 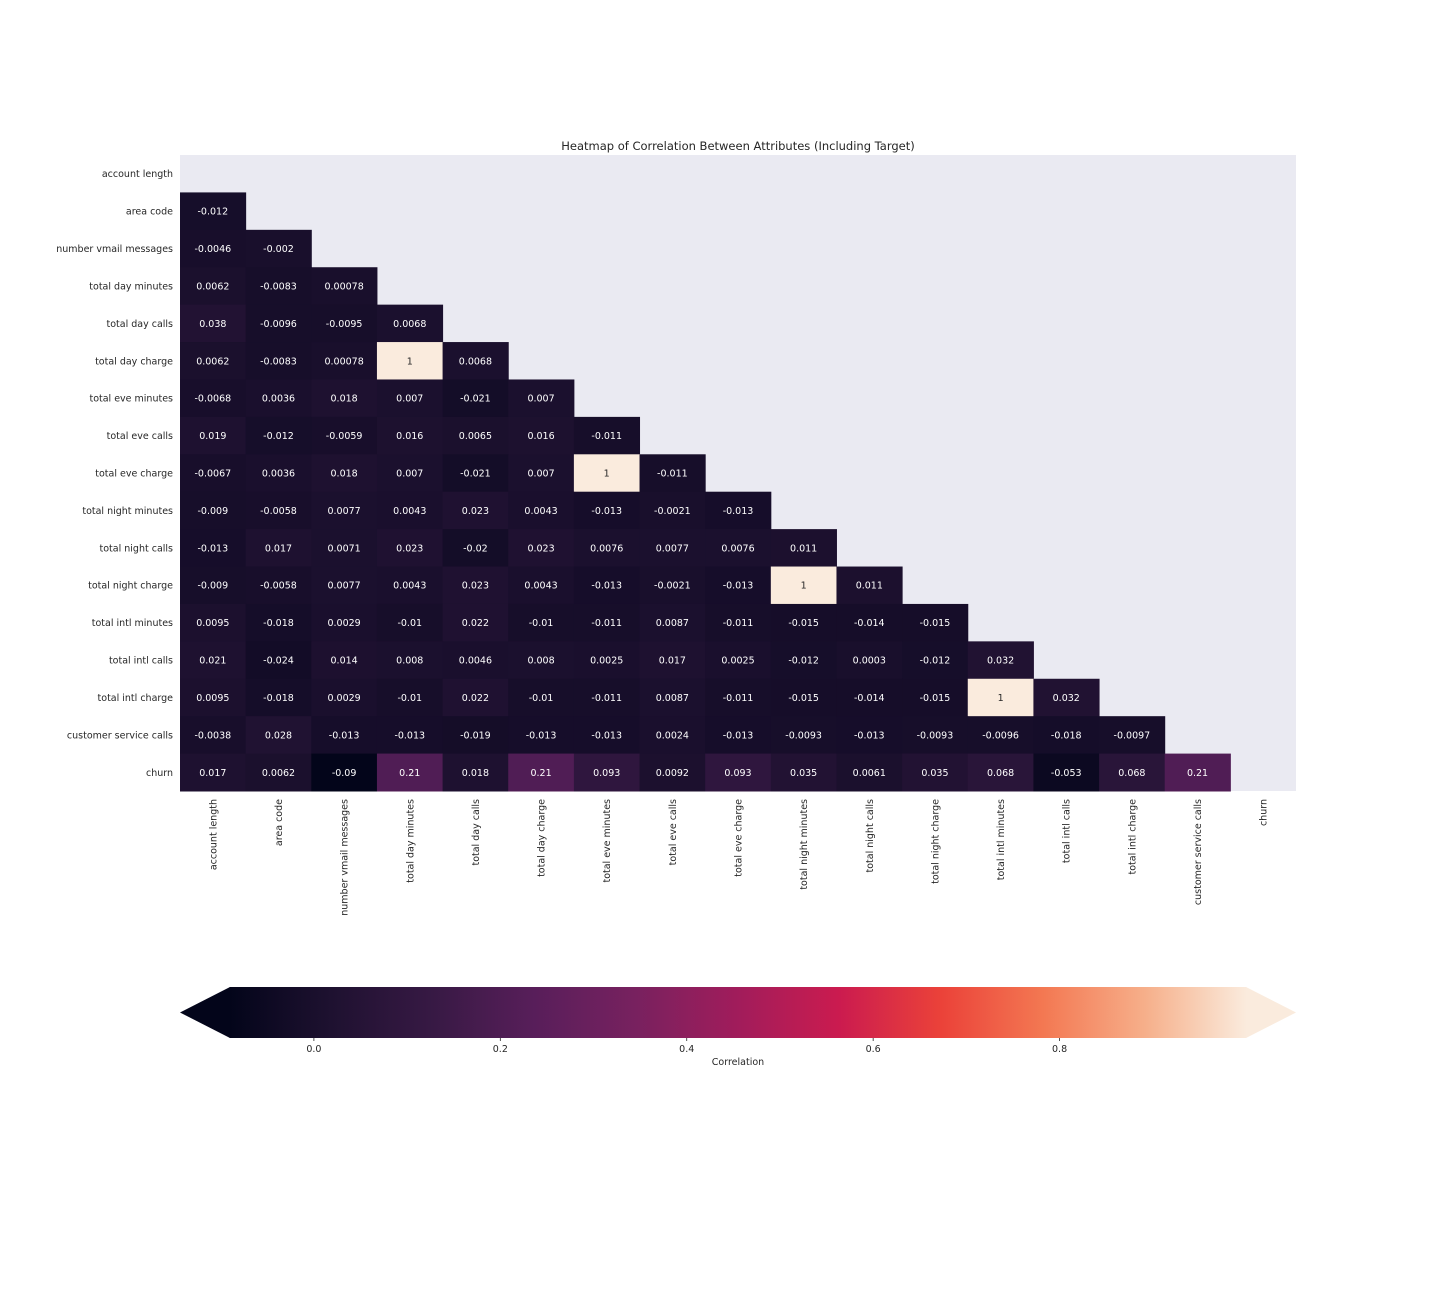 I want to click on cell-value-label: 0.0061, so click(x=869, y=773).